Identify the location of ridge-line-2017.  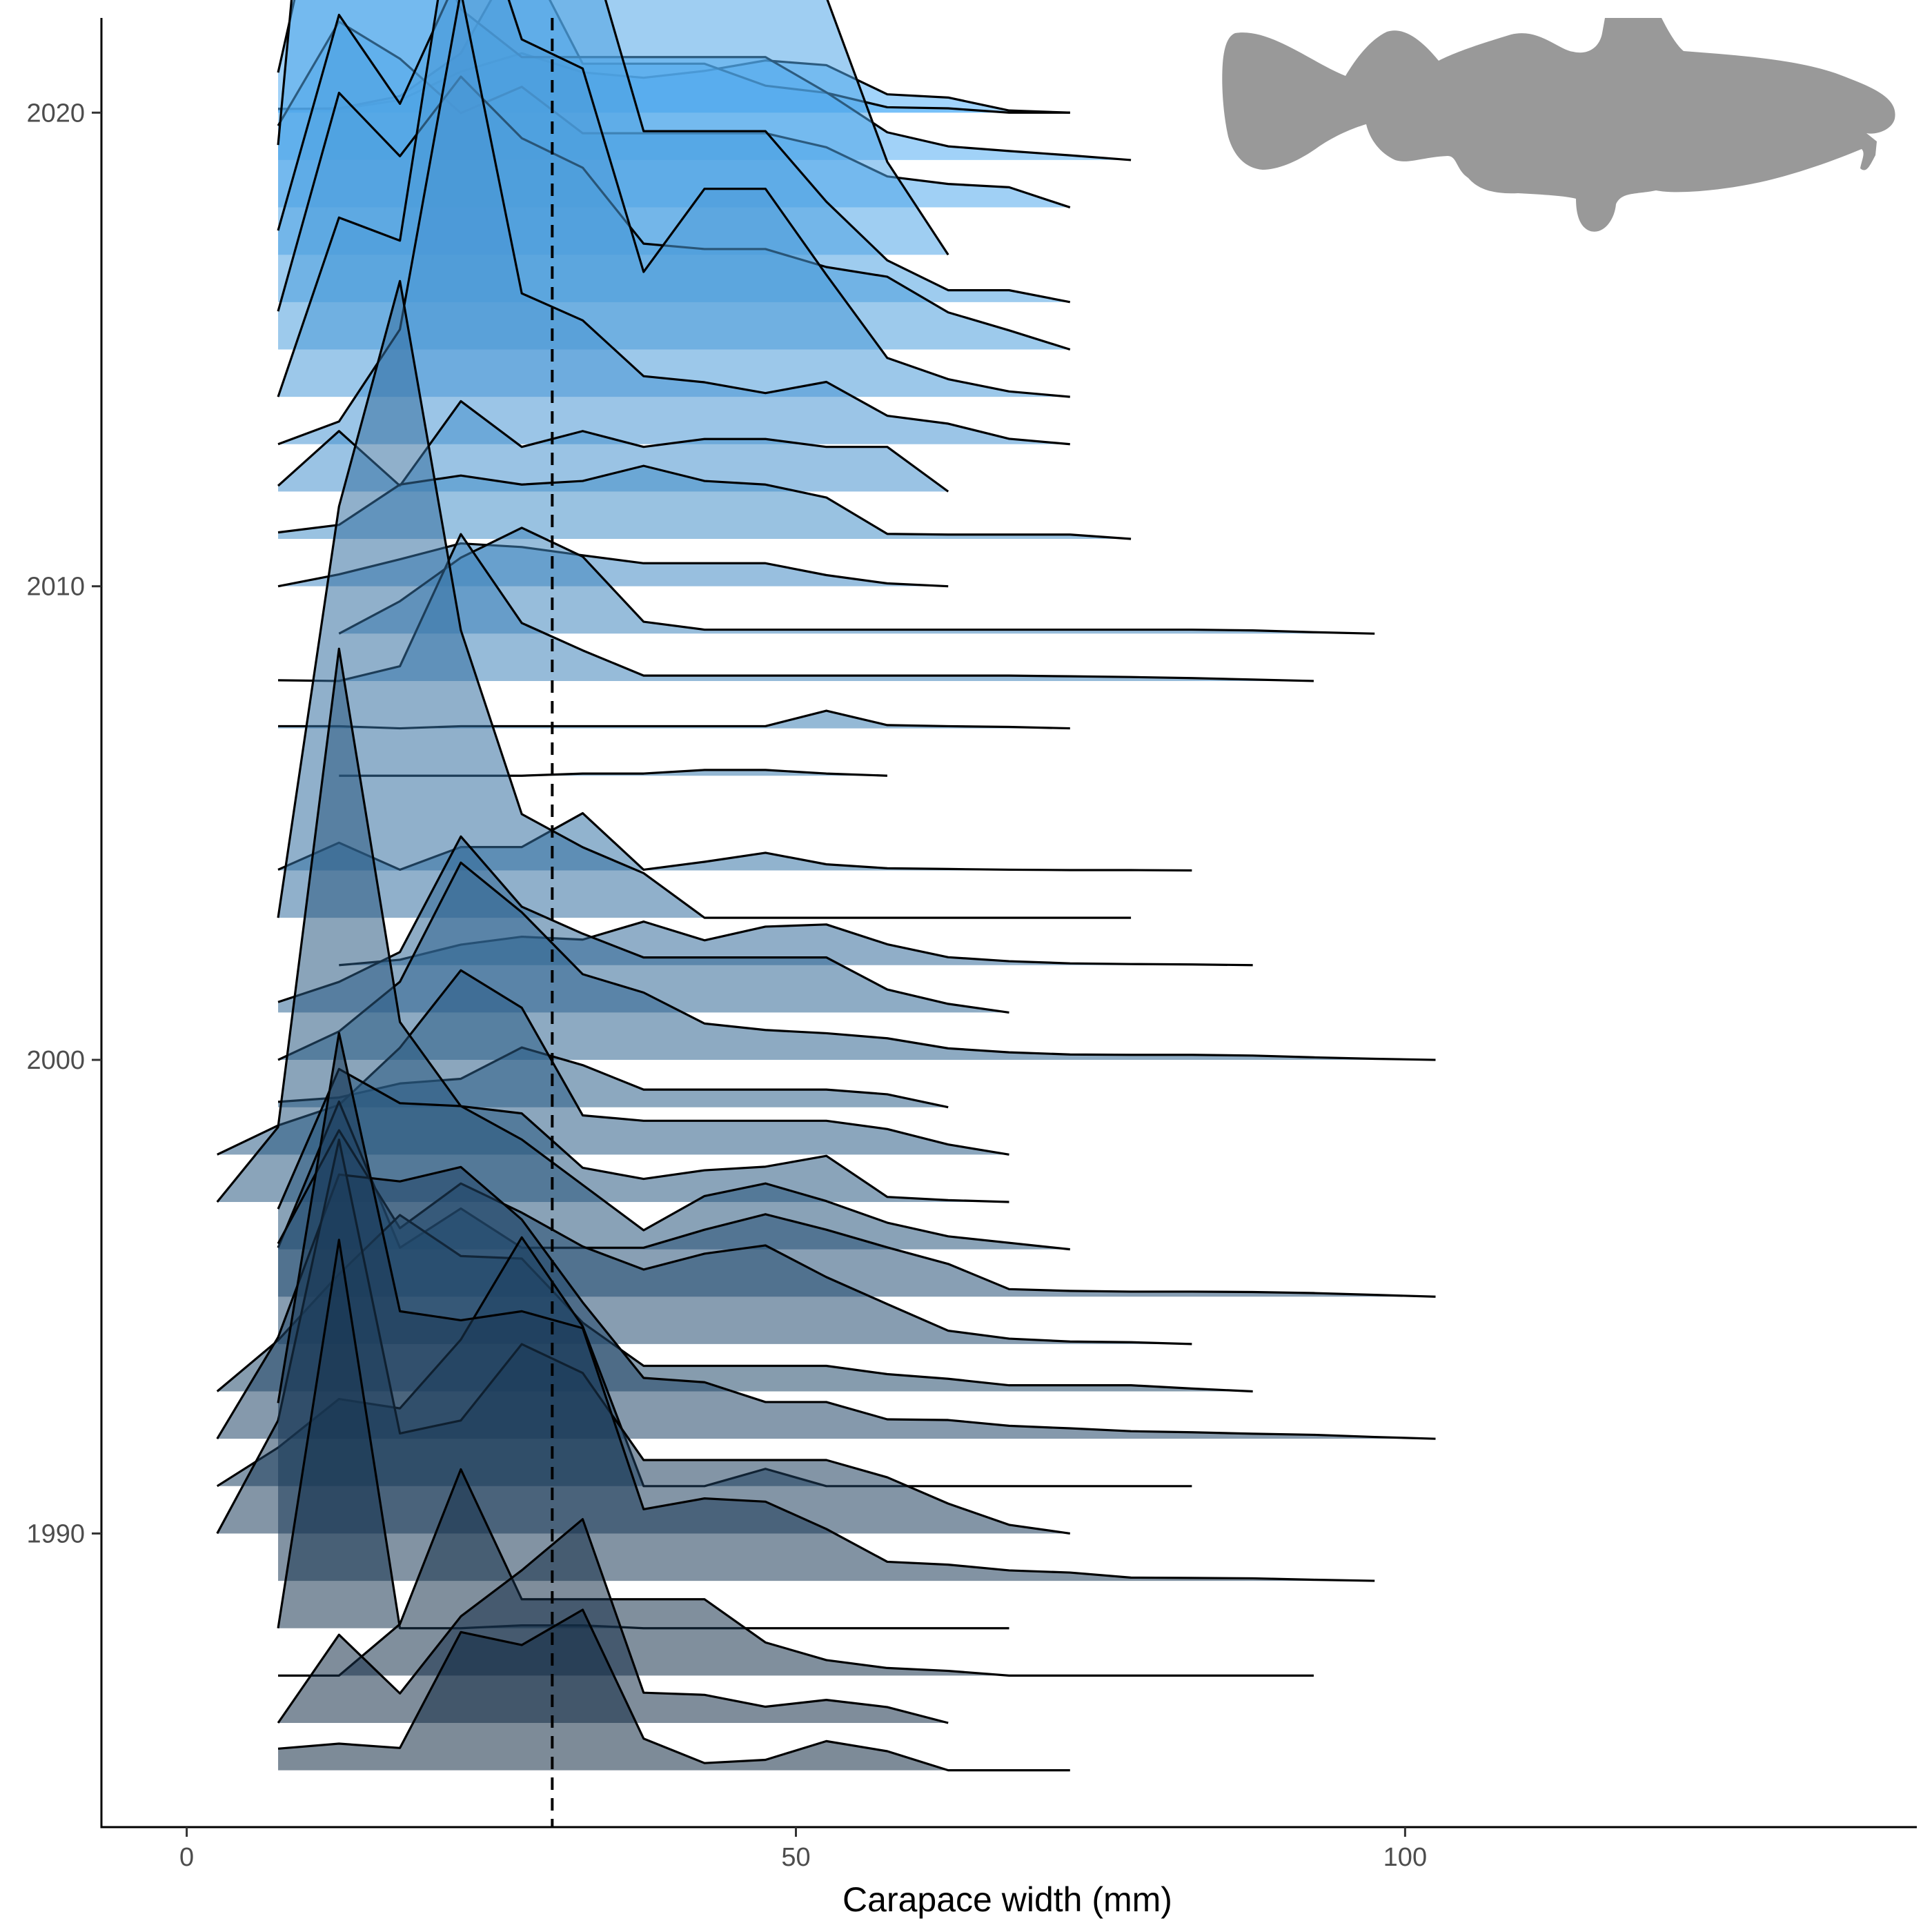
(613, 128).